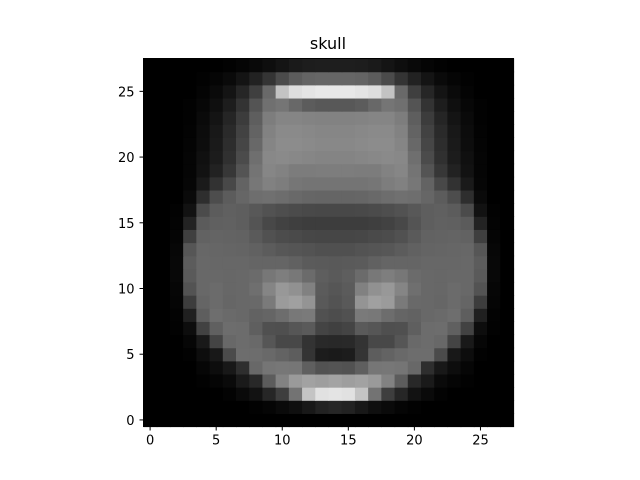 This screenshot has height=480, width=640. I want to click on x-tick-label: 25, so click(480, 441).